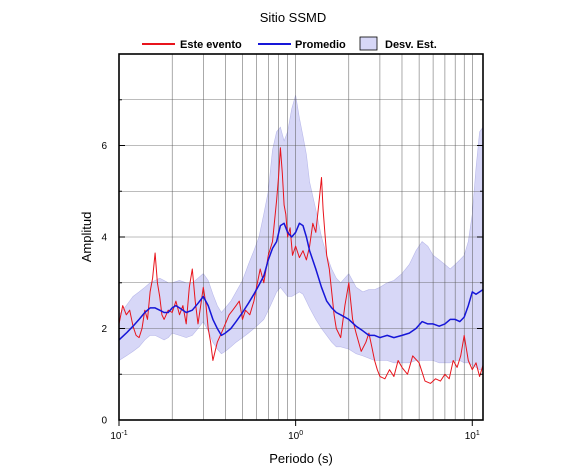 The width and height of the screenshot is (586, 475). Describe the element at coordinates (86, 237) in the screenshot. I see `y-axis-label: Amplitud` at that location.